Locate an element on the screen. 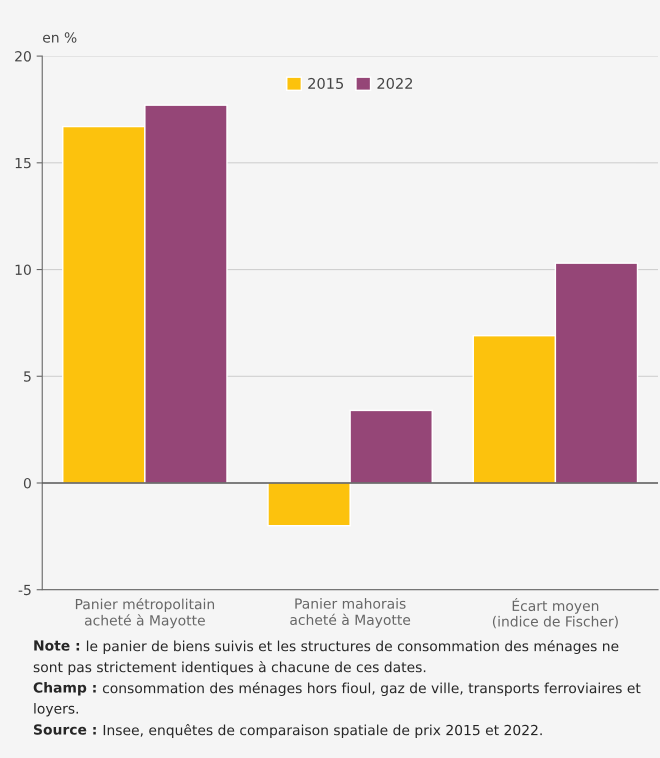 The height and width of the screenshot is (758, 660). y-axis-title: en % is located at coordinates (59, 37).